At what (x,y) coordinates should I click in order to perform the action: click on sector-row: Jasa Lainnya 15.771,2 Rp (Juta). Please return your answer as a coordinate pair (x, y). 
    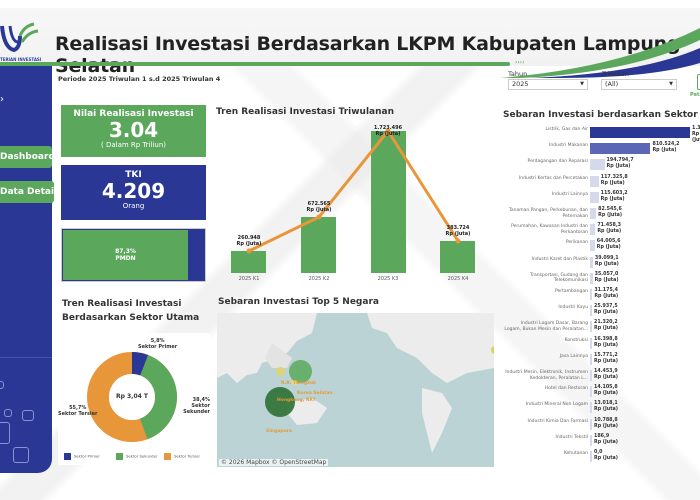
    Looking at the image, I should click on (601, 360).